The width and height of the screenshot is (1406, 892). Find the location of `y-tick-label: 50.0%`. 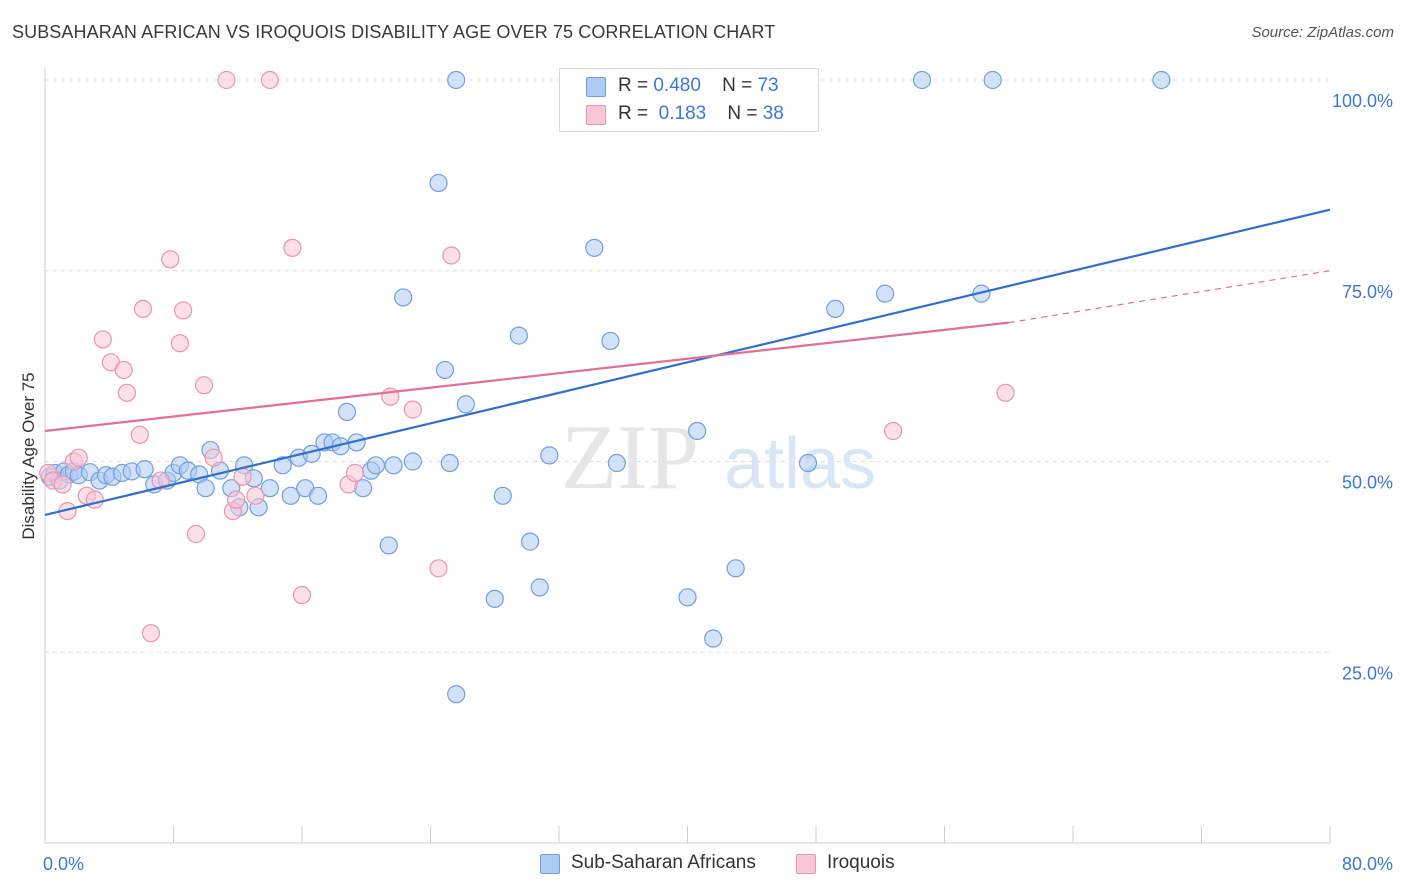

y-tick-label: 50.0% is located at coordinates (1367, 483).